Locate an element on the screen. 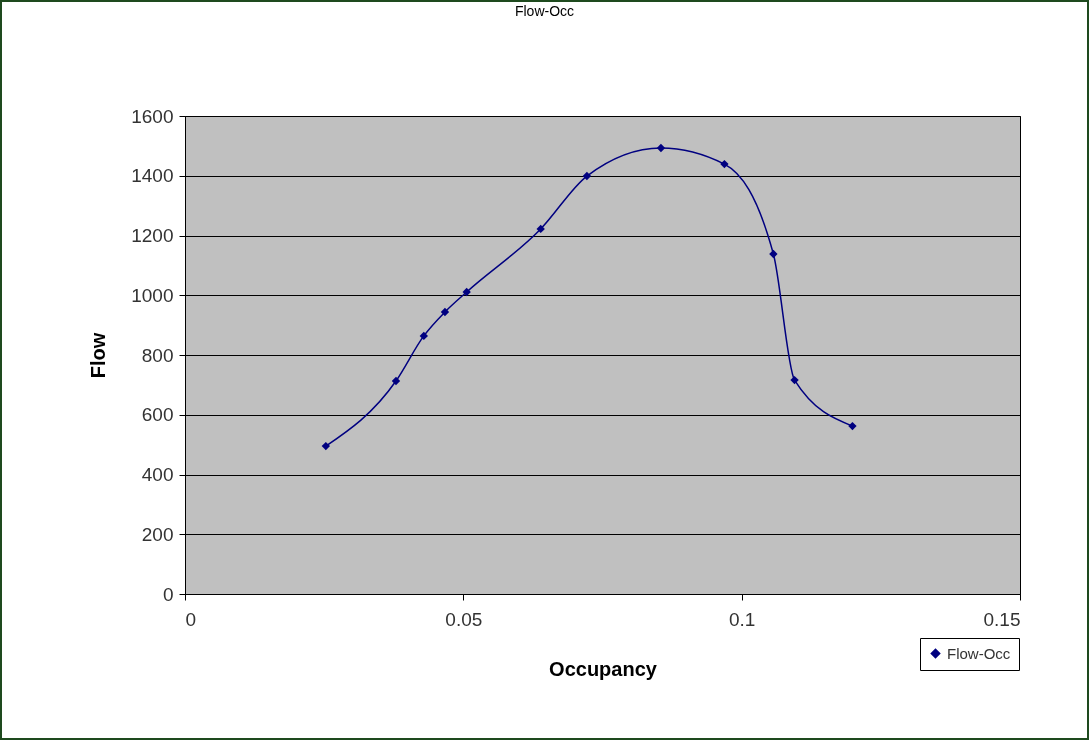 This screenshot has height=740, width=1089. x-tick-label: 0.15 is located at coordinates (1002, 619).